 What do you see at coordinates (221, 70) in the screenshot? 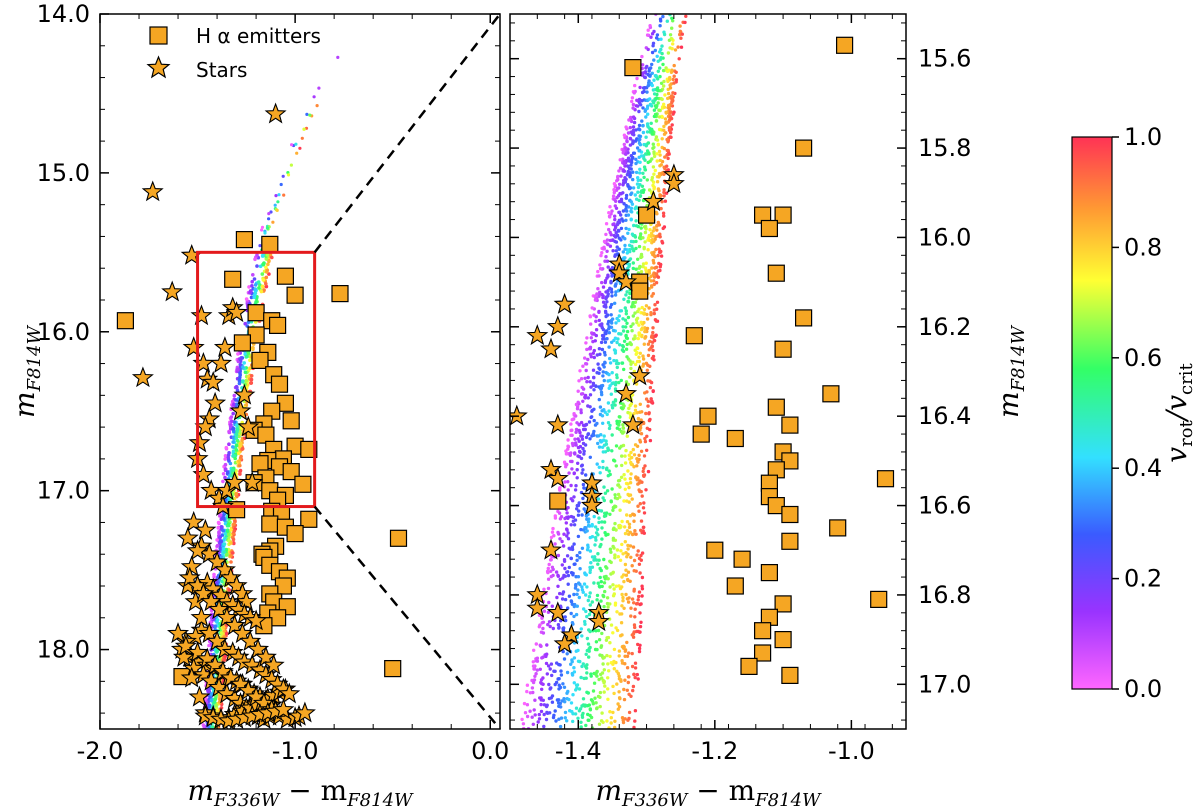
I see `legend-stars-label: Stars` at bounding box center [221, 70].